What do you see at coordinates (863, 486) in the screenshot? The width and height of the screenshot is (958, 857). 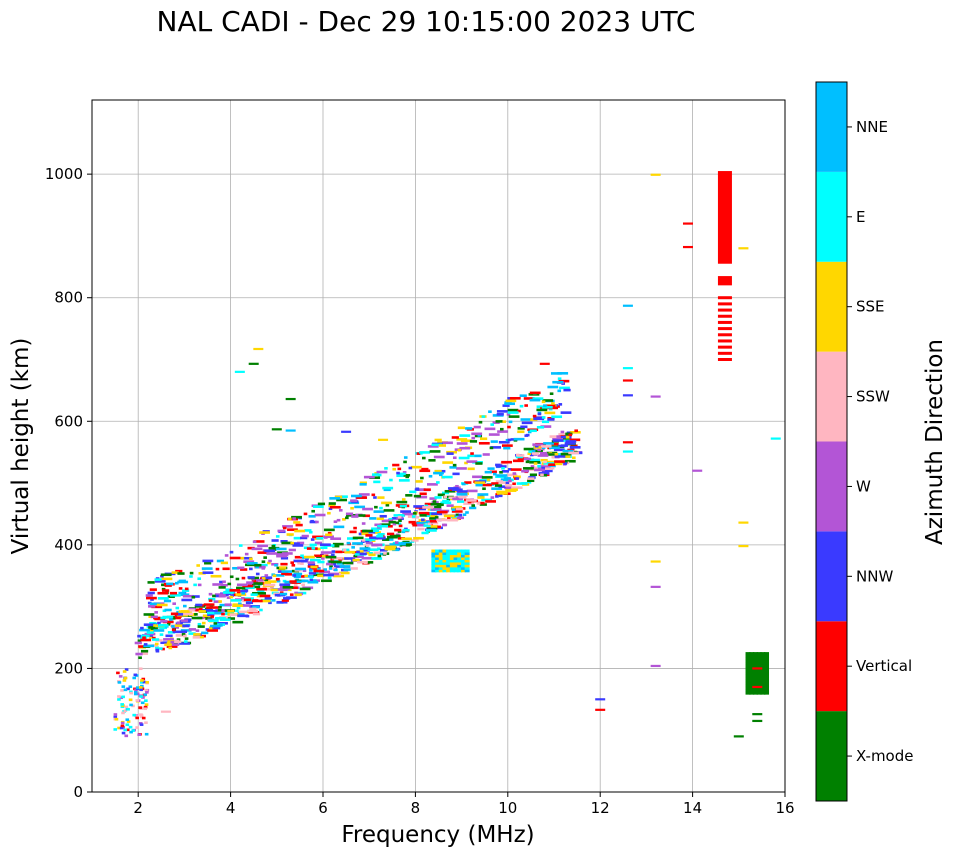 I see `colorbar-tick-label: W` at bounding box center [863, 486].